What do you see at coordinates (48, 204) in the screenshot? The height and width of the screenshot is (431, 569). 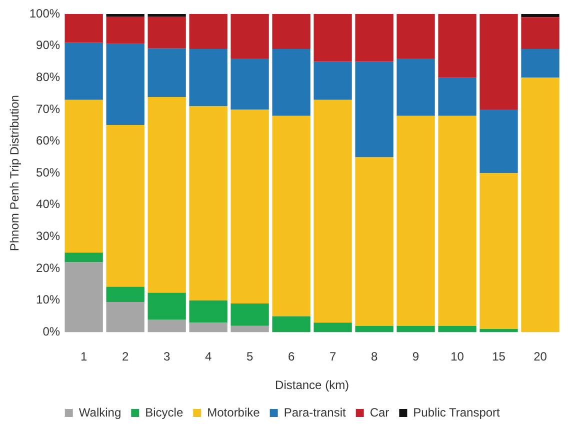 I see `y-tick-label: 40%` at bounding box center [48, 204].